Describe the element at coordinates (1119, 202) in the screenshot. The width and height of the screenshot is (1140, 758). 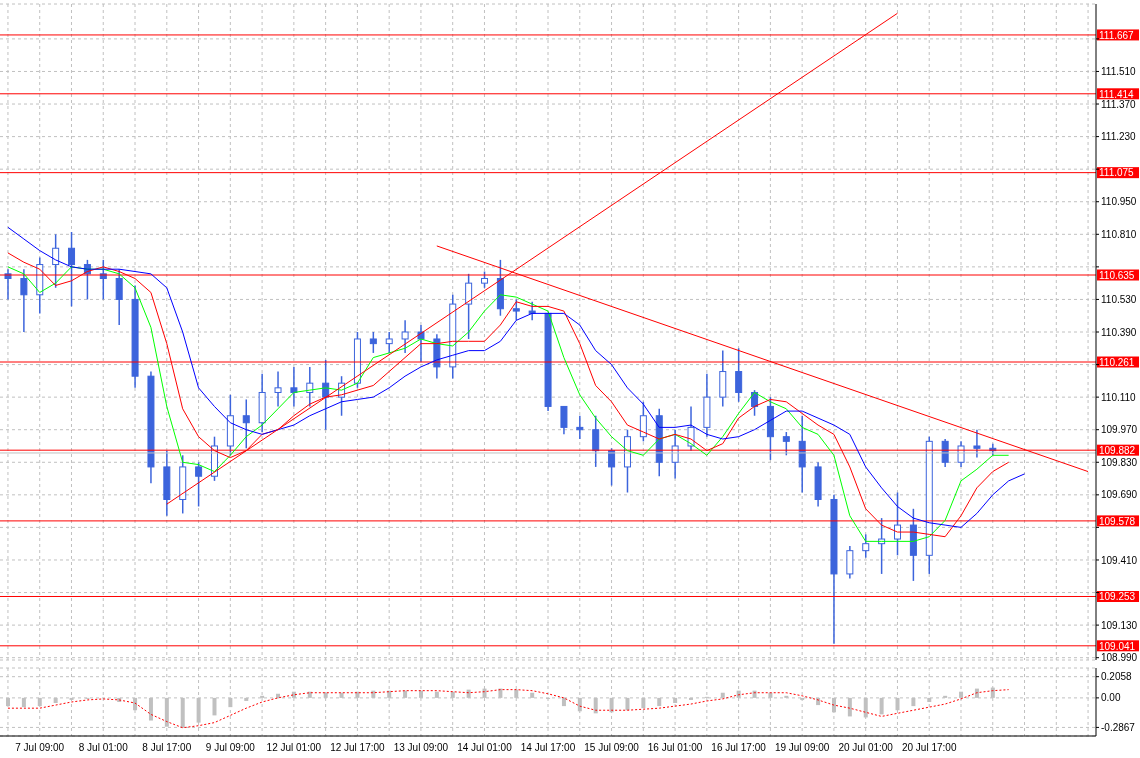
I see `y-tick-label: 110.950` at that location.